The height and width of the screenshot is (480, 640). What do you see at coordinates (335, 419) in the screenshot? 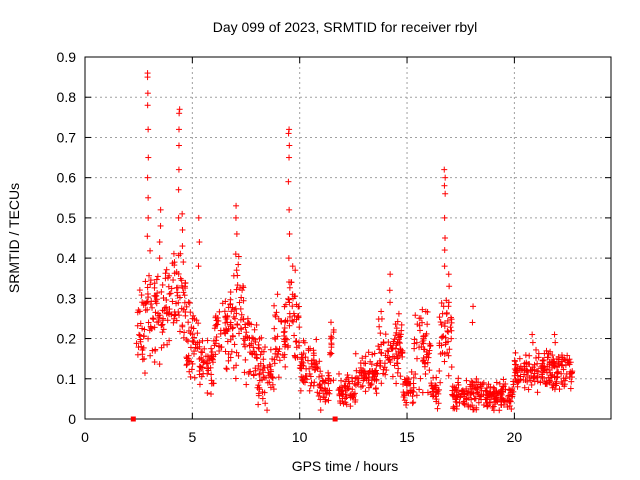
I see `baseline-marker` at bounding box center [335, 419].